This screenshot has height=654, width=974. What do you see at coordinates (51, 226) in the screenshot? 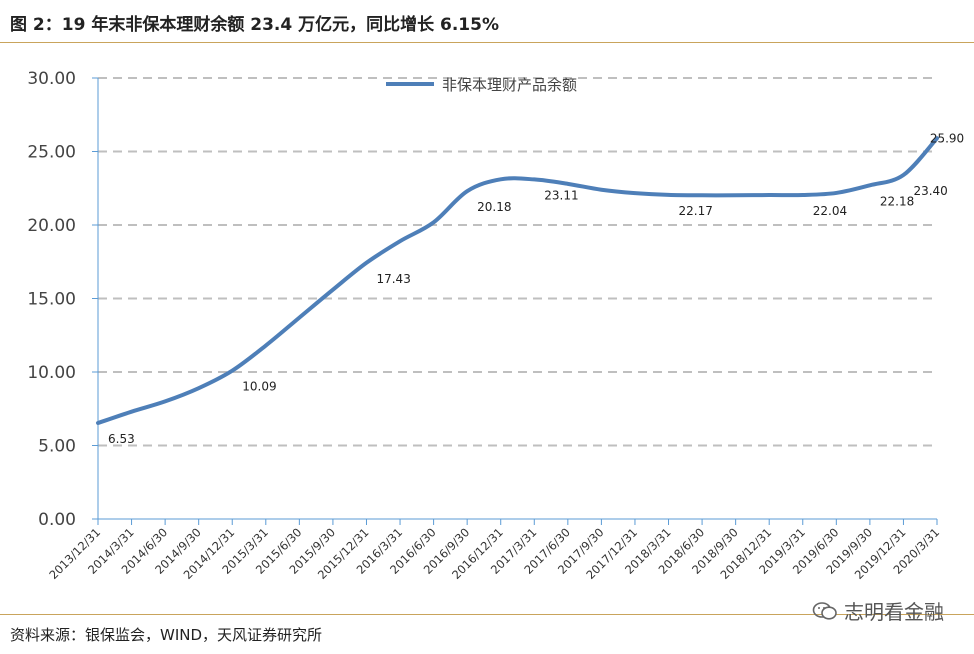
I see `y-tick-label: 20.00` at bounding box center [51, 226].